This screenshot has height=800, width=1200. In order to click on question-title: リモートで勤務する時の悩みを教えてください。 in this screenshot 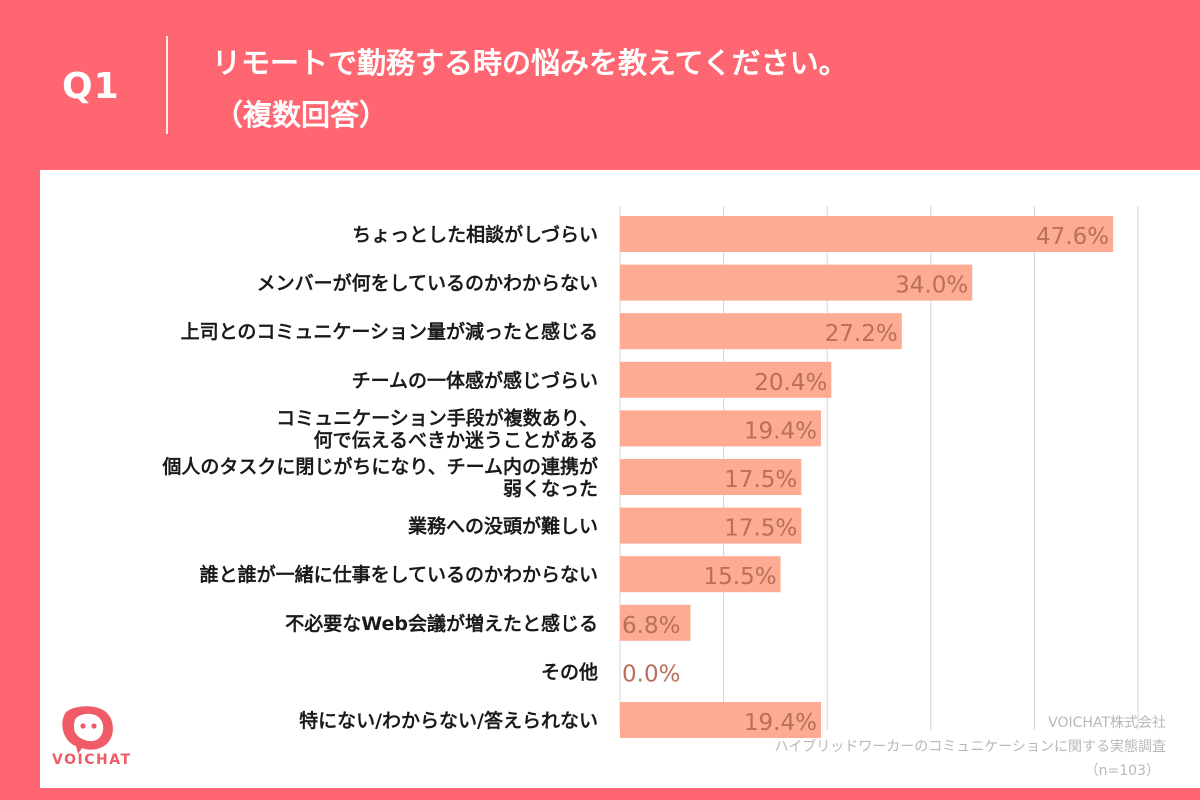, I will do `click(530, 63)`.